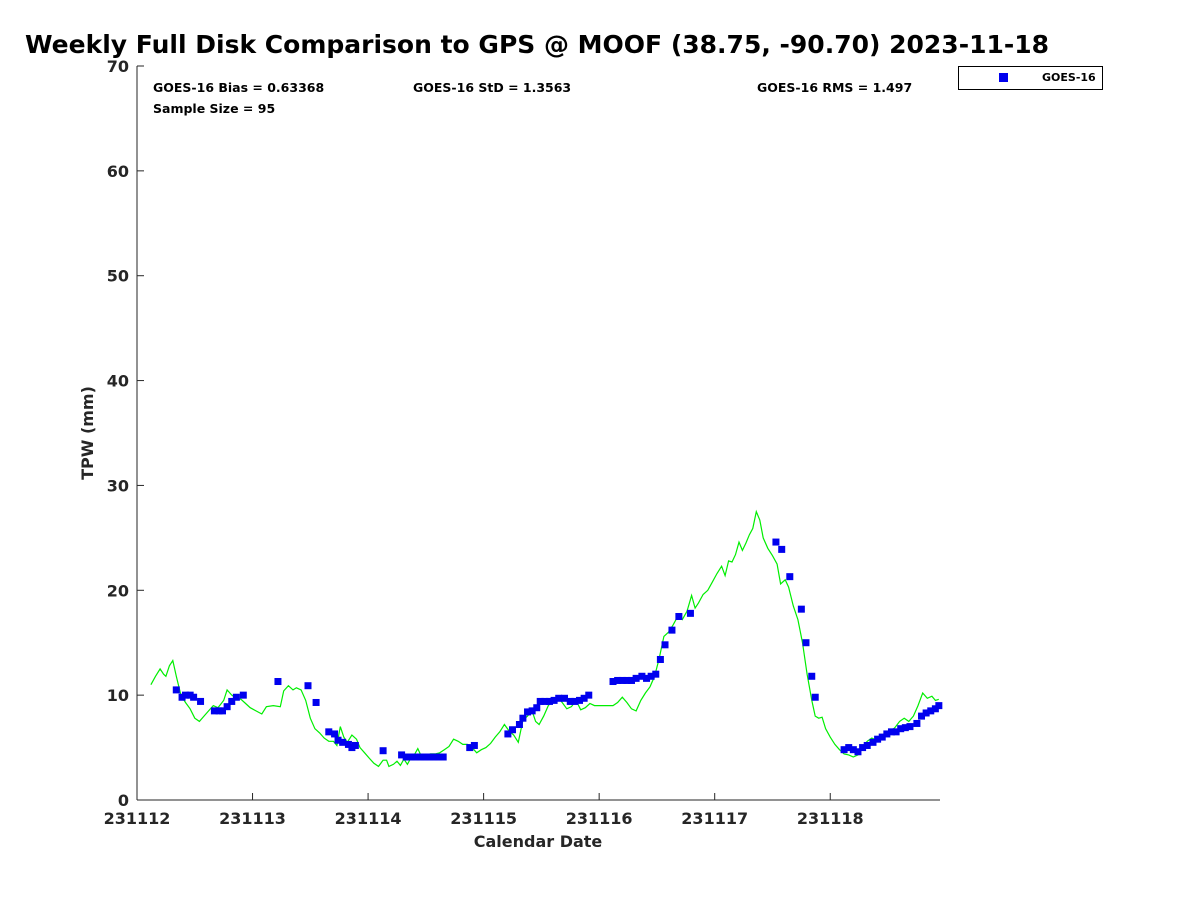 The image size is (1200, 900). I want to click on y-tick-label: 60, so click(118, 171).